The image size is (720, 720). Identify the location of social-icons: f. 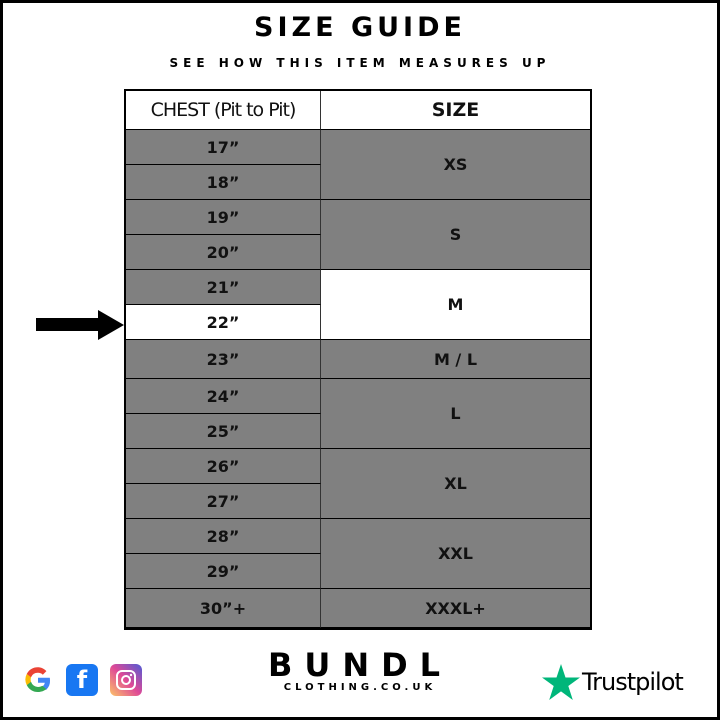
(82, 680).